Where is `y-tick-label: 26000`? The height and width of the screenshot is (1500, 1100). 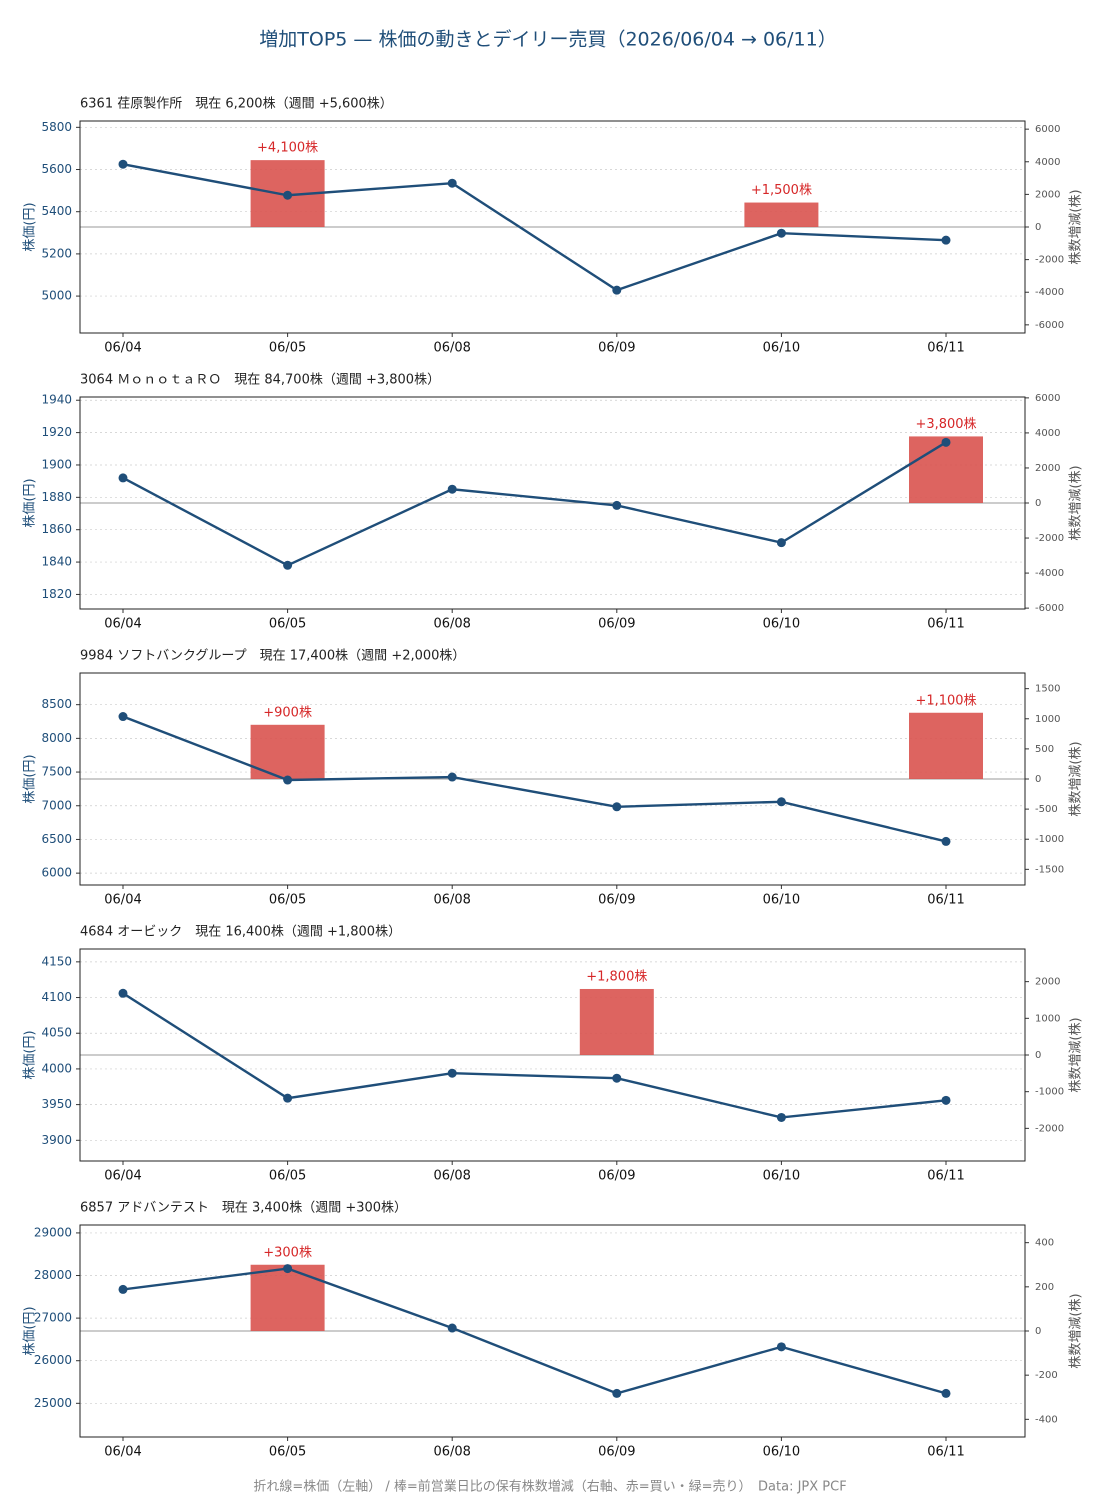
y-tick-label: 26000 is located at coordinates (53, 1360).